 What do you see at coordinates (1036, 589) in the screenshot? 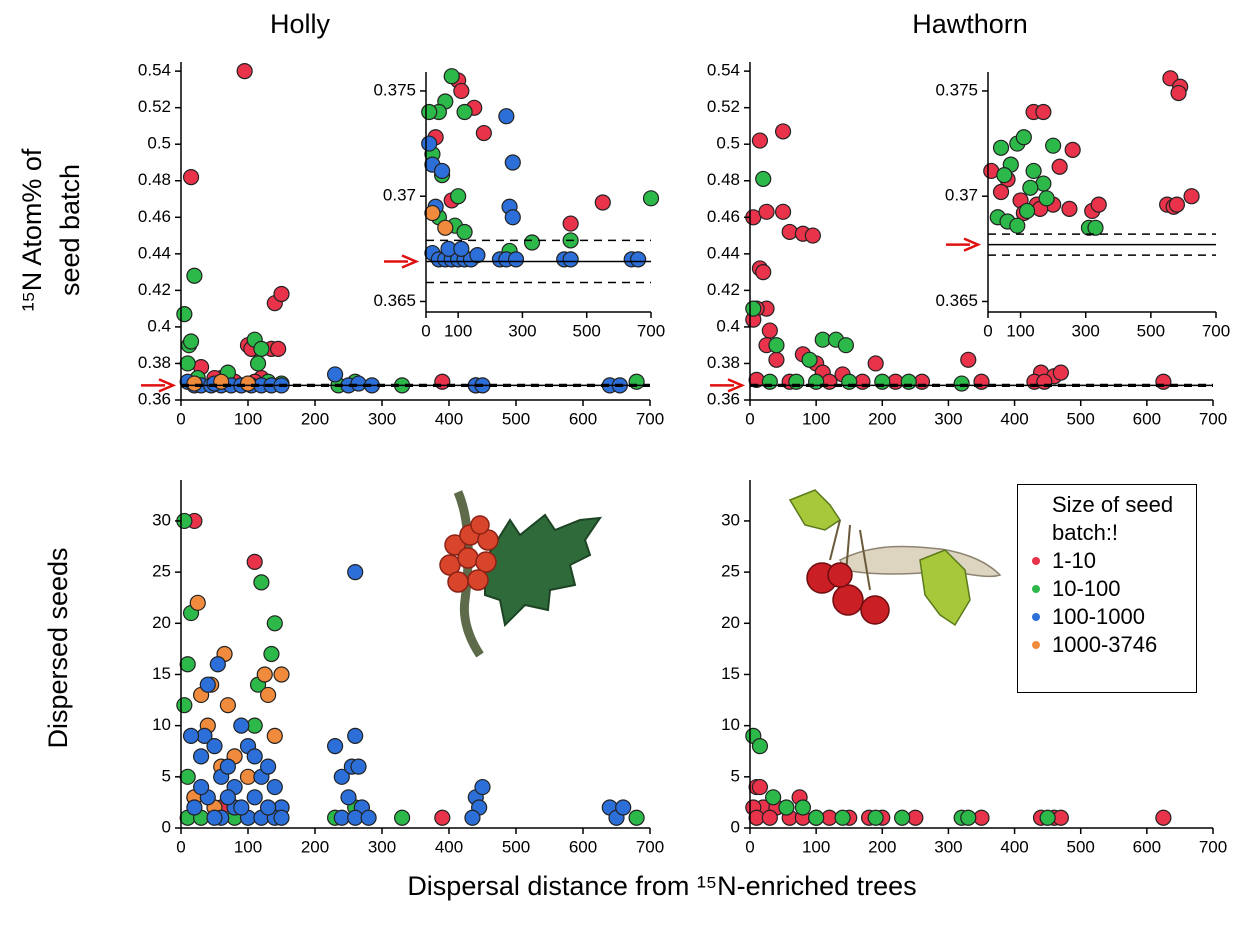
I see `legend-swatch` at bounding box center [1036, 589].